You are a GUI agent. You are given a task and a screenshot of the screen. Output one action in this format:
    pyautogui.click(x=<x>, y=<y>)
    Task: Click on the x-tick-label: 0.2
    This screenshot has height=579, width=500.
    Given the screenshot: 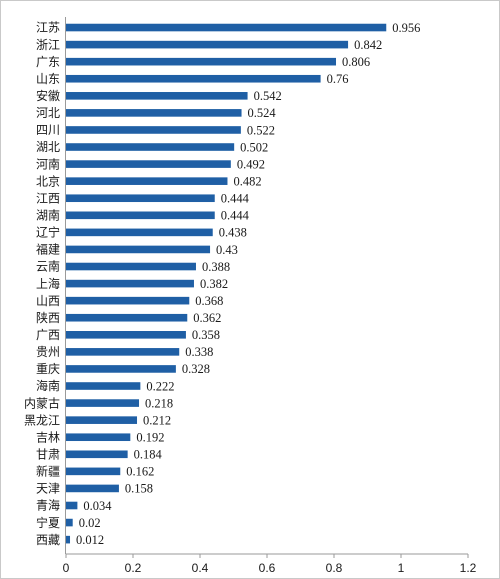 What is the action you would take?
    pyautogui.click(x=133, y=568)
    